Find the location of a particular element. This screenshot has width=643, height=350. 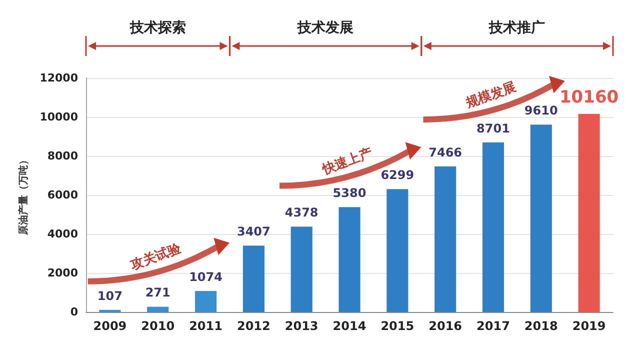

data-label: 7466 is located at coordinates (445, 152).